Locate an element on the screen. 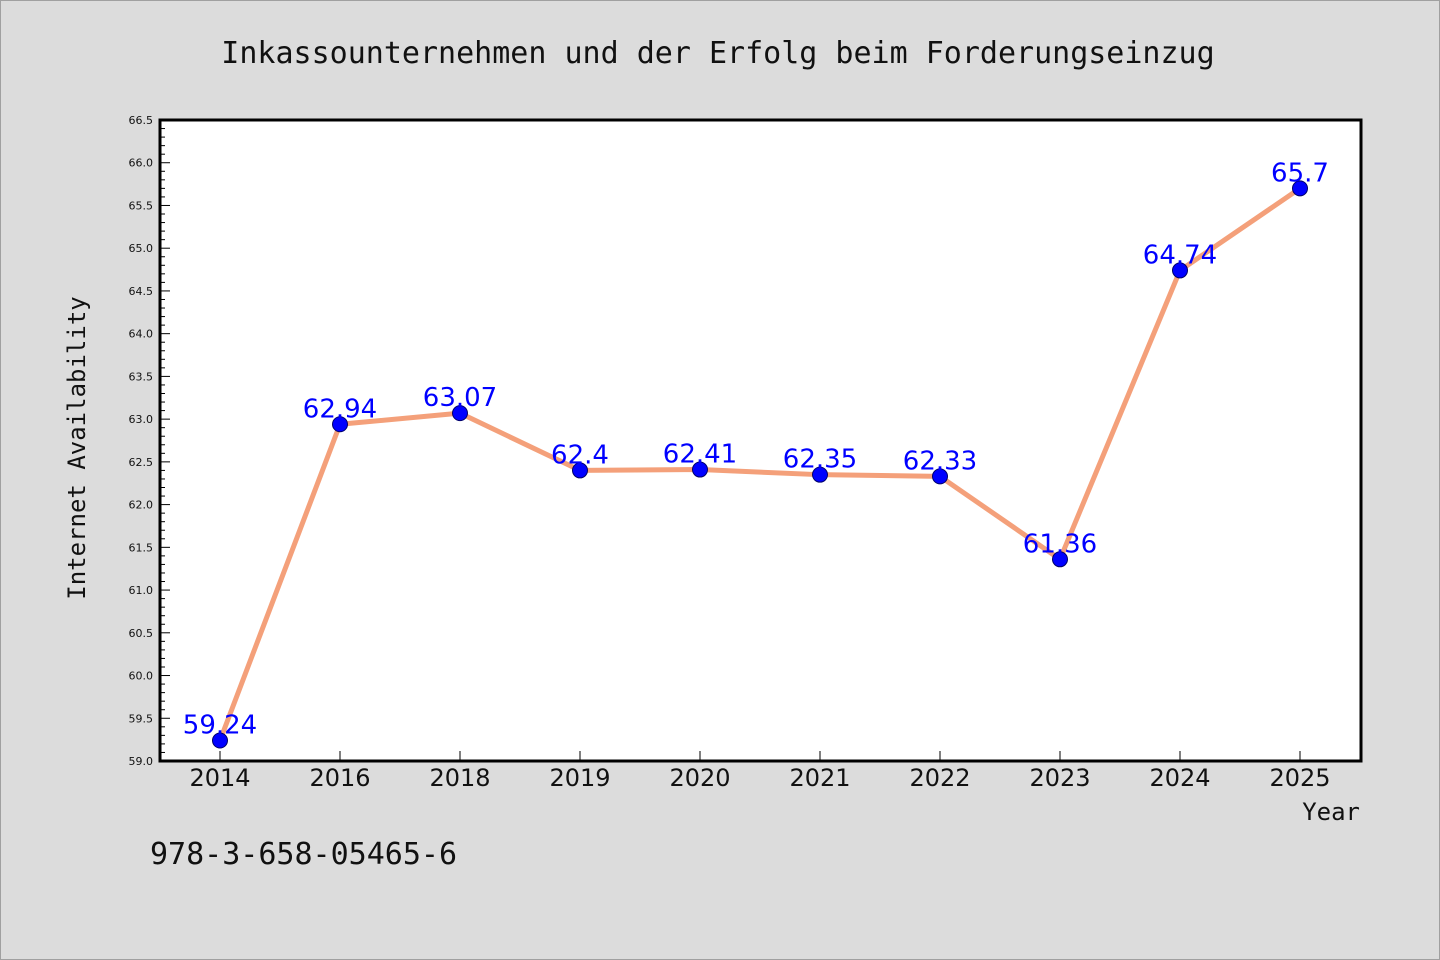  y-tick-label: 61.0 is located at coordinates (141, 590).